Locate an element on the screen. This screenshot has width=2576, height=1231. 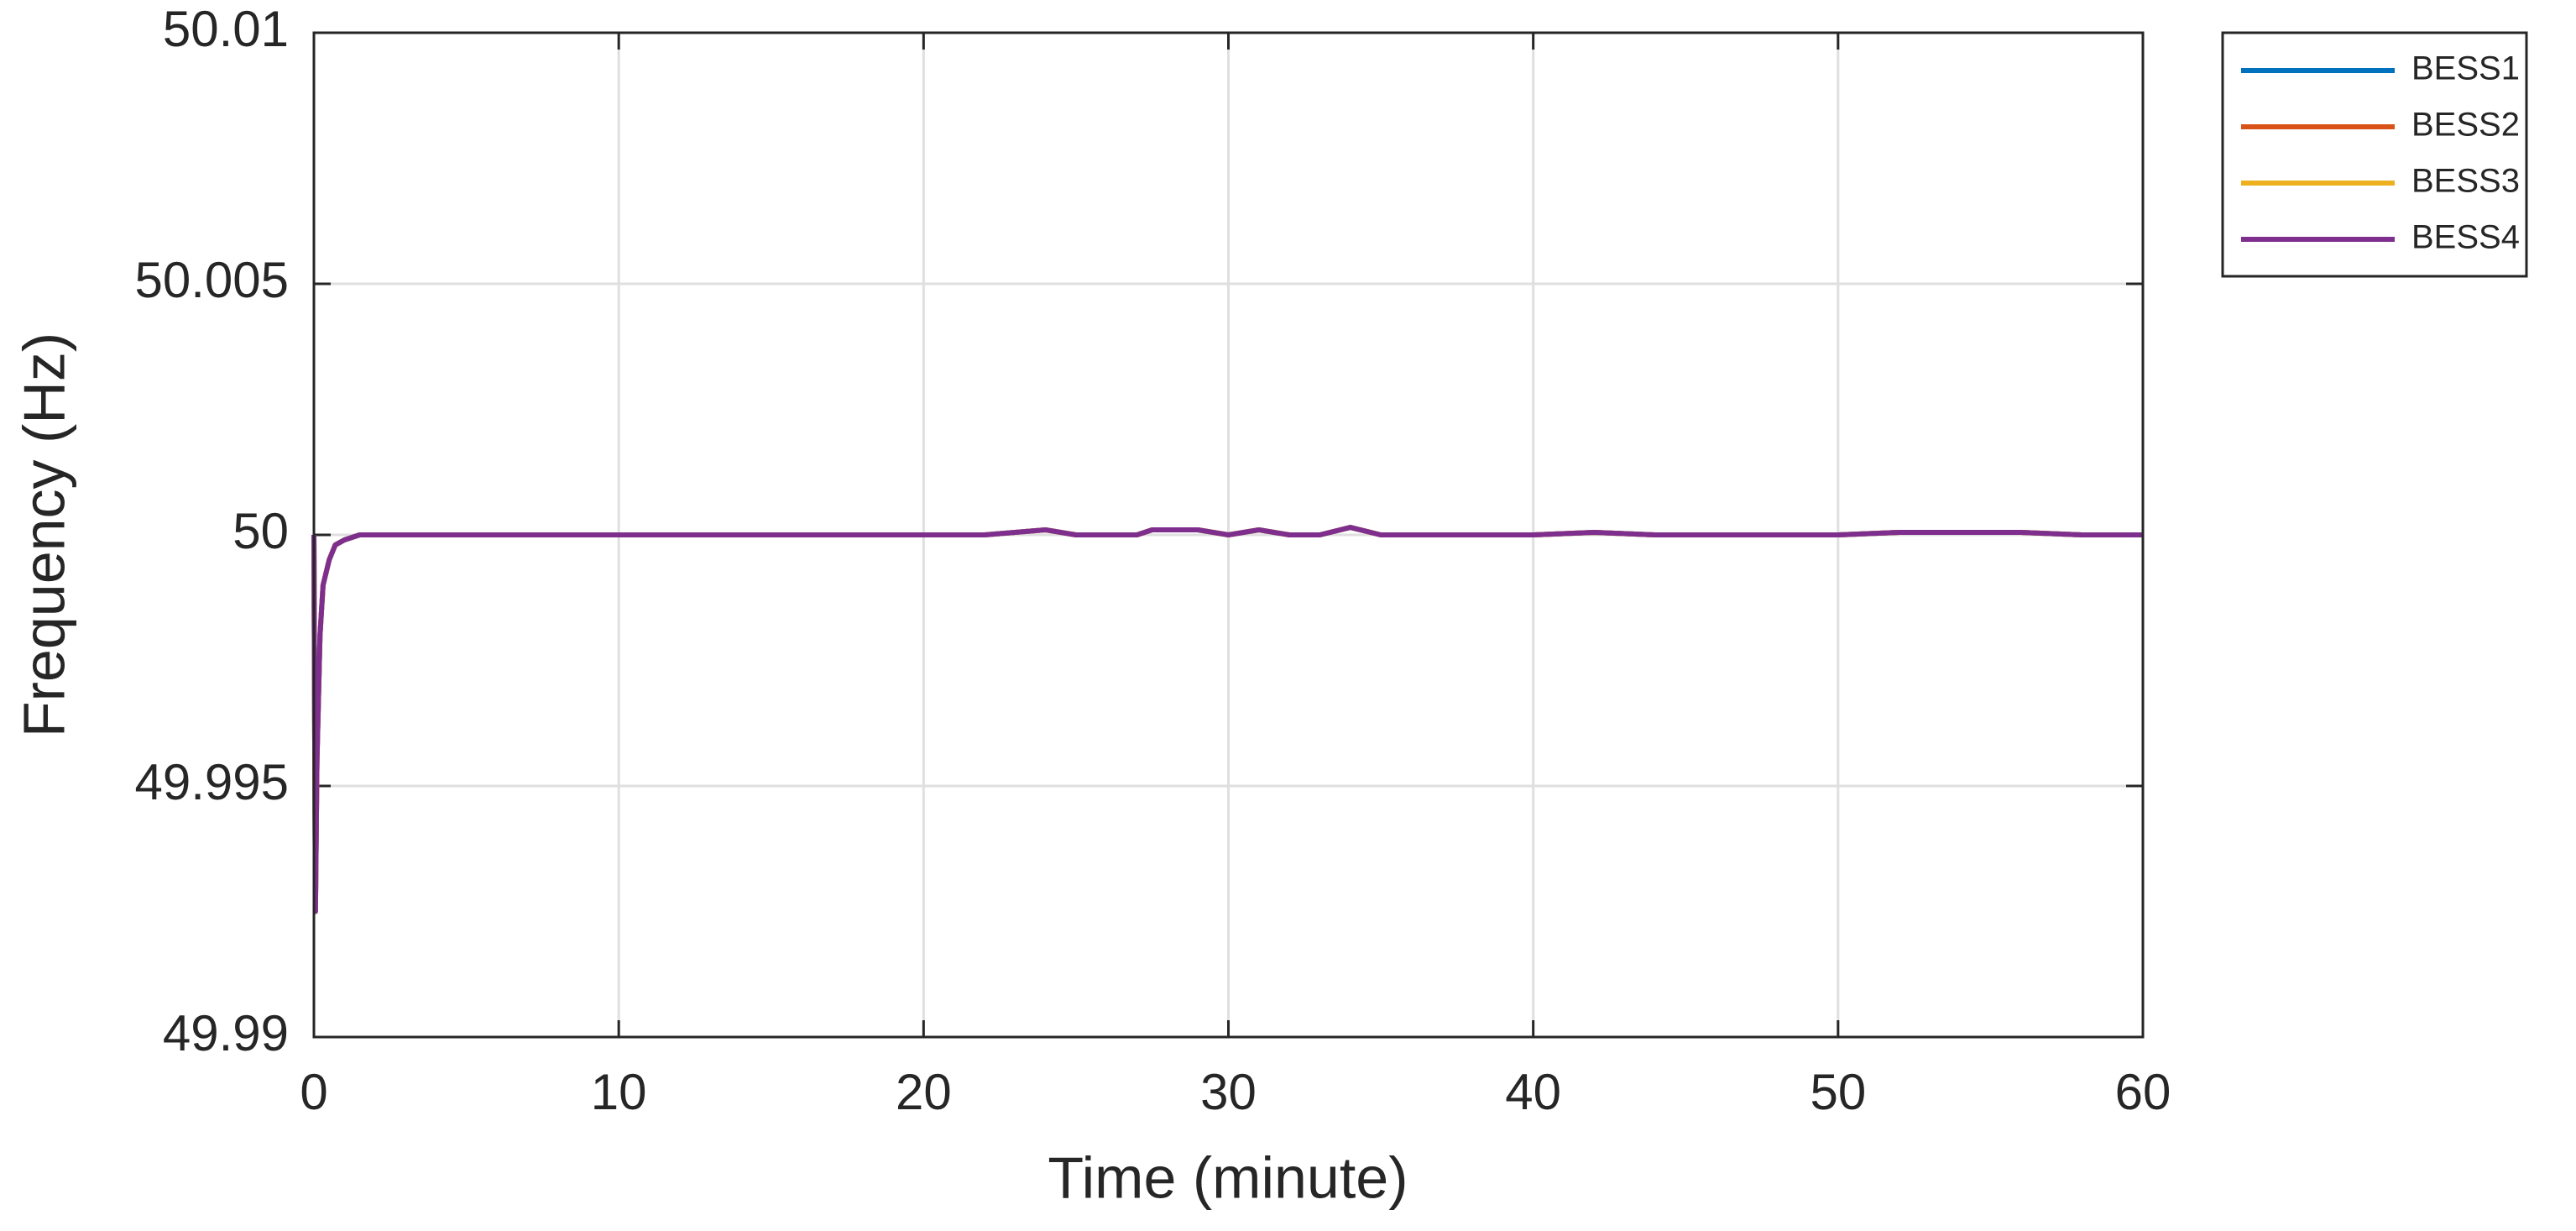
y-tick-label: 49.99 is located at coordinates (226, 1033).